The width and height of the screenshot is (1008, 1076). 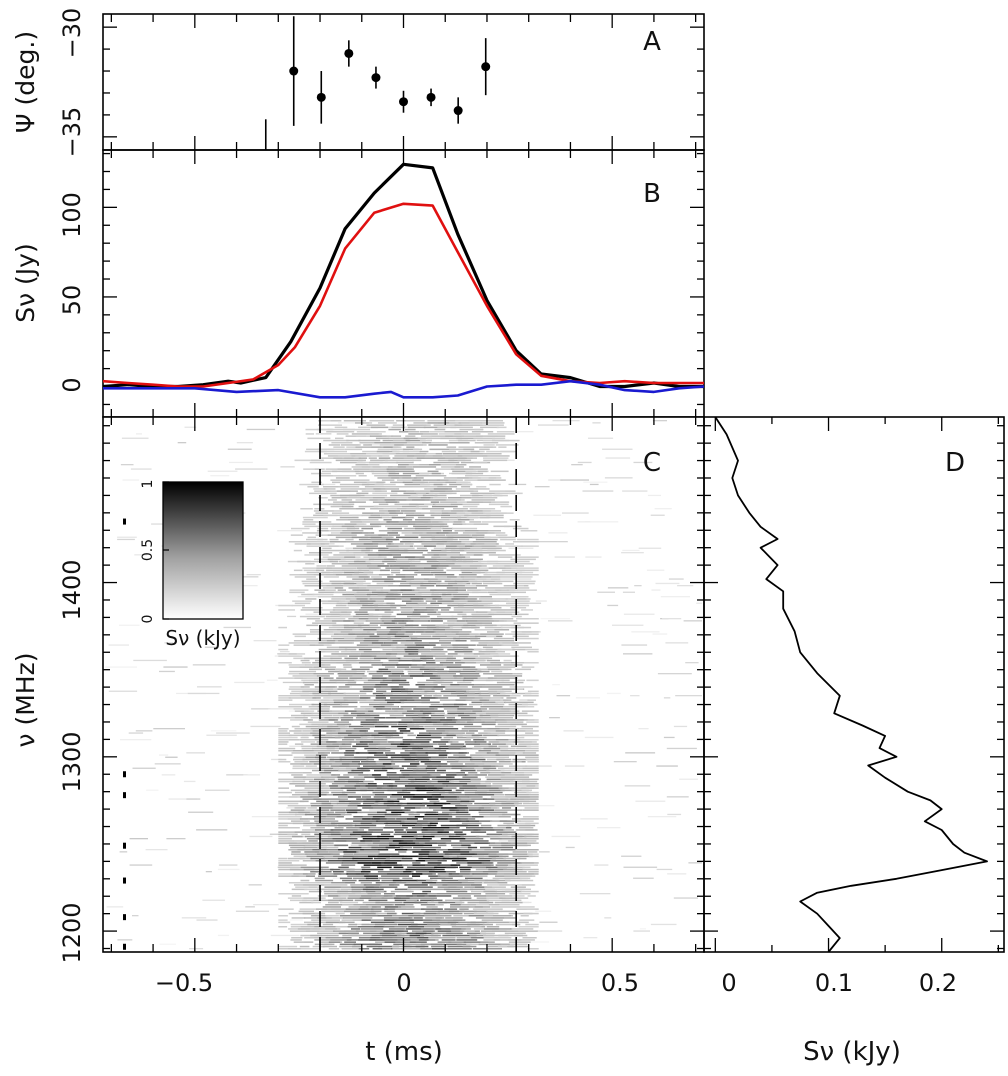 I want to click on b-ytick-50: 50, so click(x=72, y=300).